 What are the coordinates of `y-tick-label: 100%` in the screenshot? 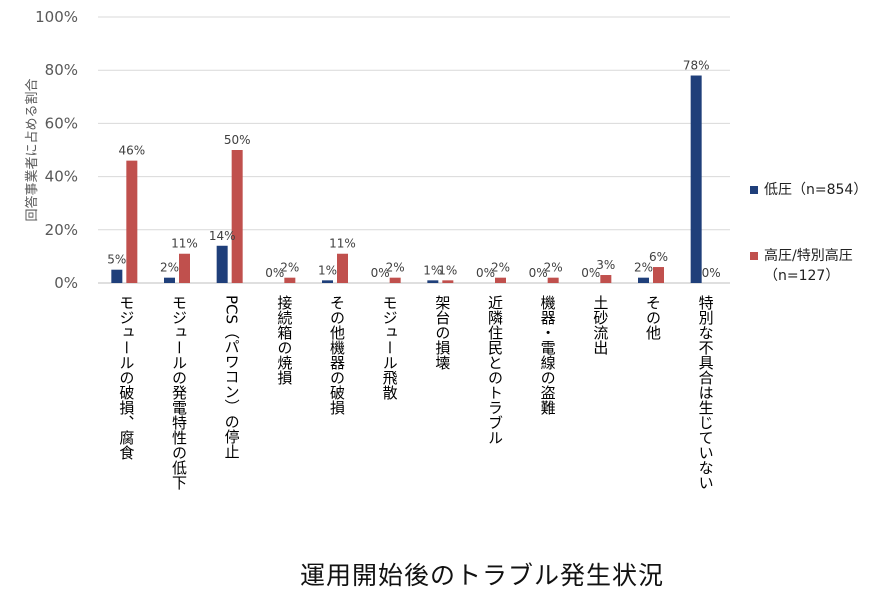 It's located at (56, 17).